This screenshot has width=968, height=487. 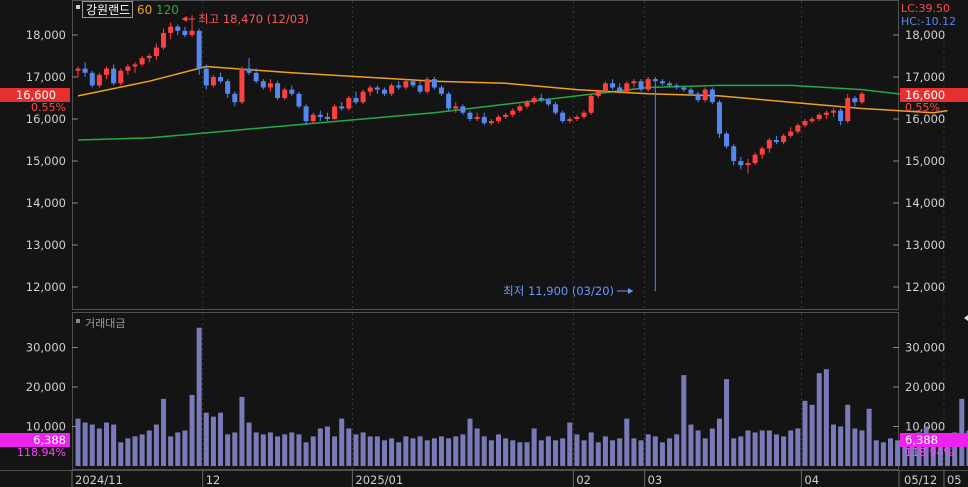 I want to click on stock-name-box, so click(x=107, y=9).